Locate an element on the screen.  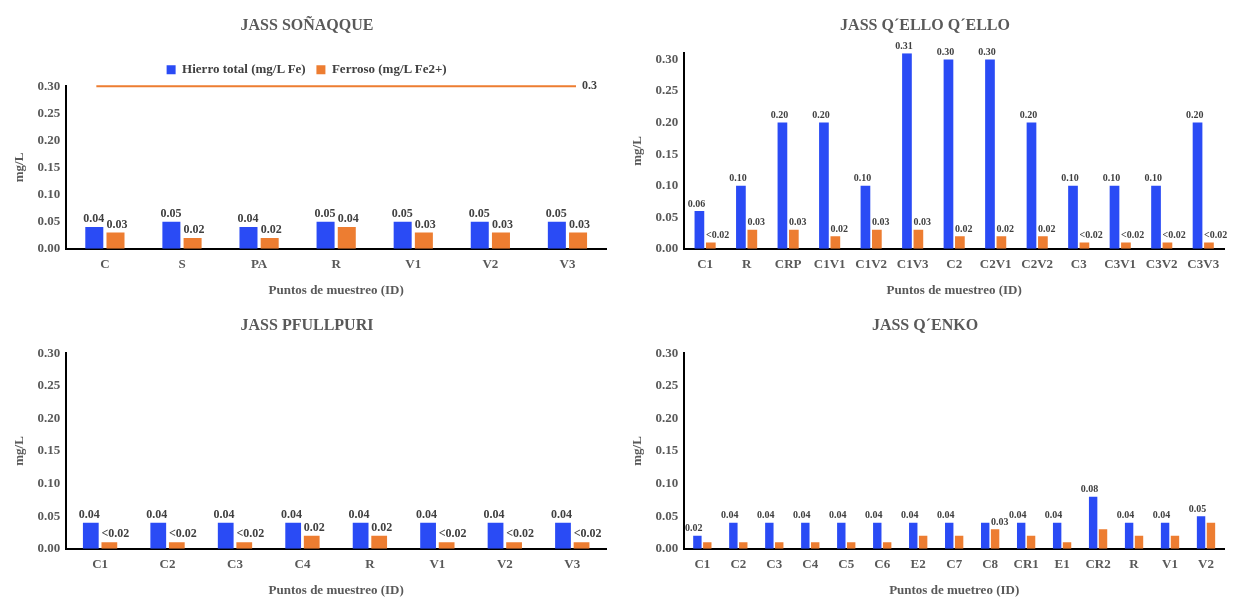
data-label: 0.08 is located at coordinates (1089, 489).